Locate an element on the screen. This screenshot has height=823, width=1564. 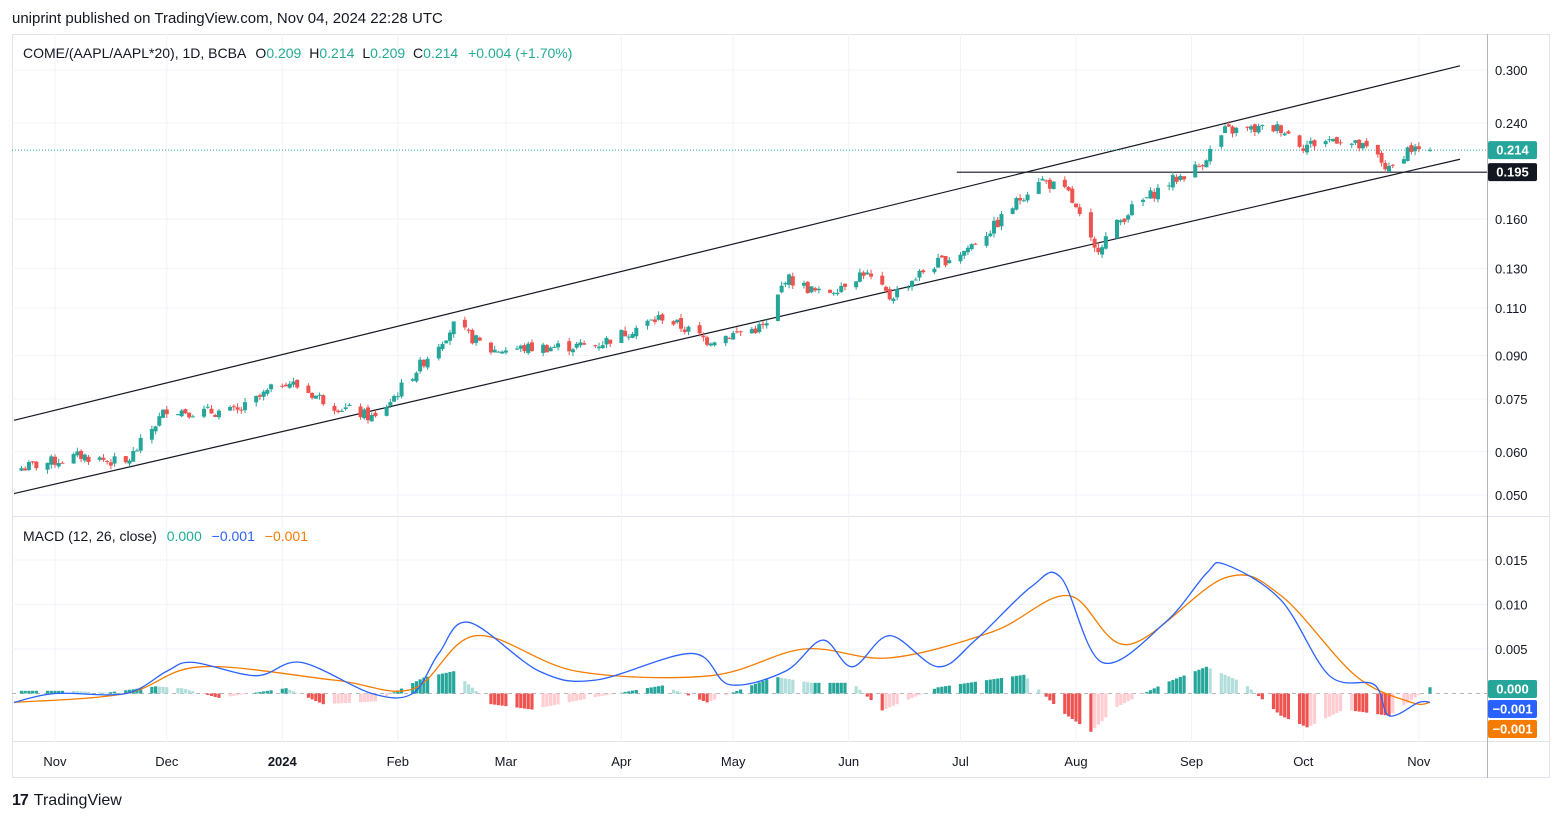
macd-title: MACD (12, 26, close) is located at coordinates (90, 536).